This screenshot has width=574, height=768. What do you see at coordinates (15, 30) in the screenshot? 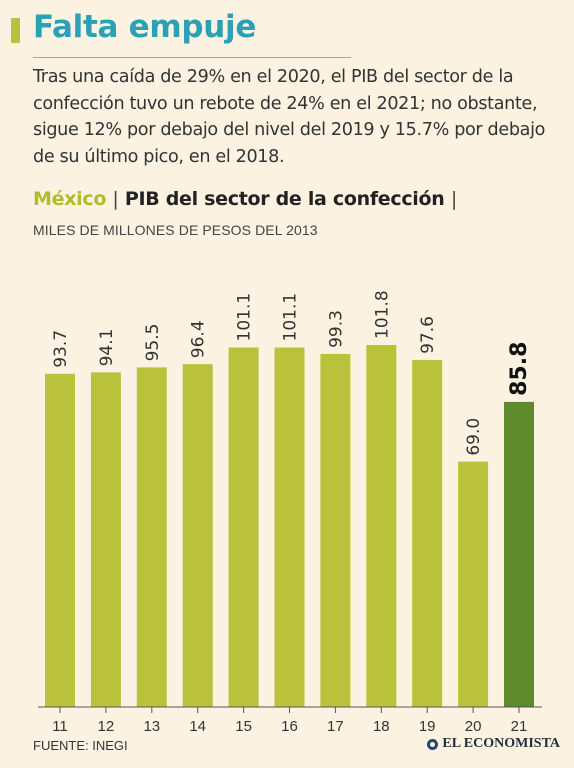
I see `title-accent-bar` at bounding box center [15, 30].